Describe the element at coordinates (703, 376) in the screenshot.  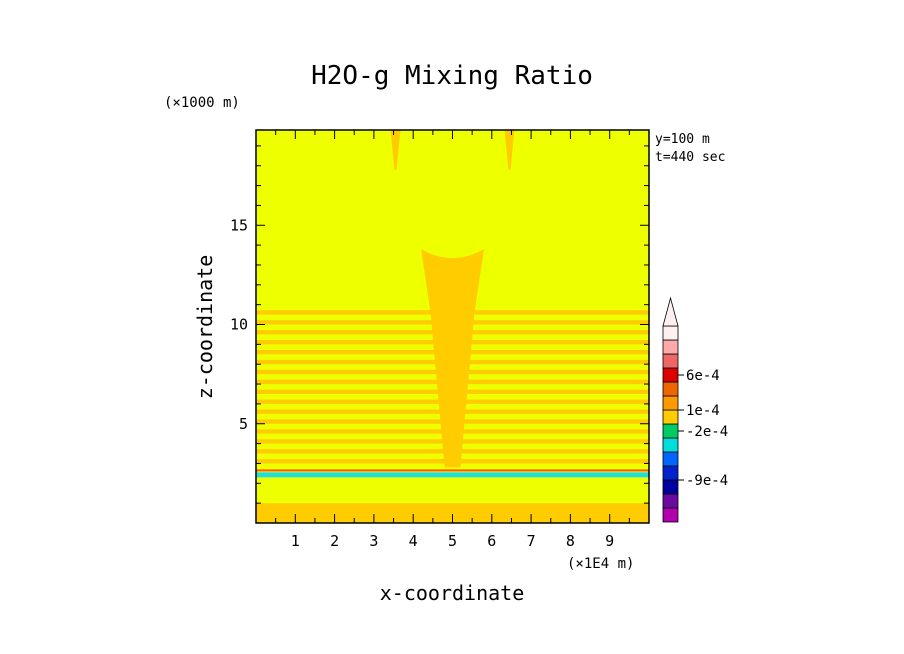
I see `colorbar-label: 6e-4` at that location.